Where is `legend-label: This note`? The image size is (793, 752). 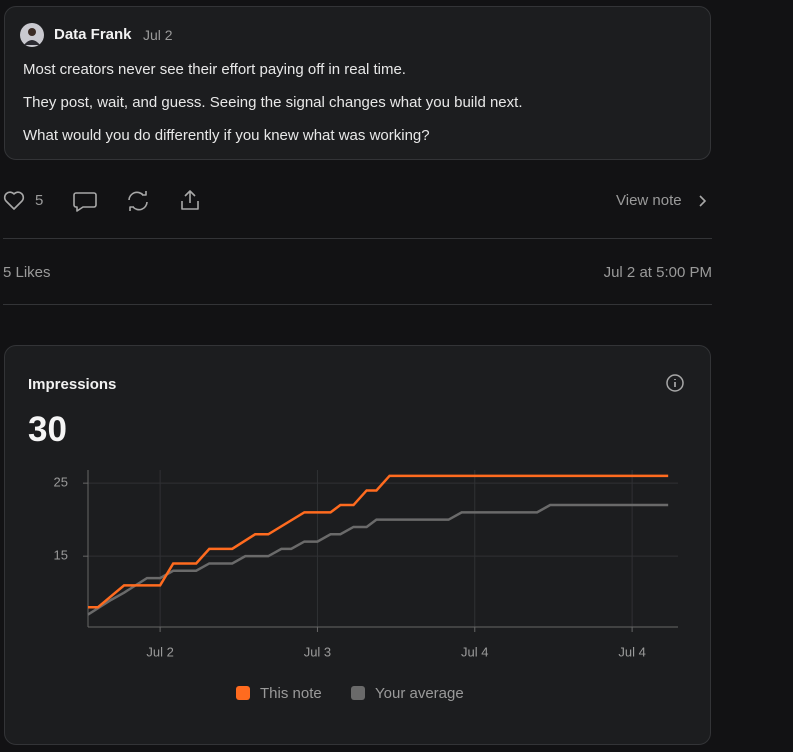 legend-label: This note is located at coordinates (291, 693).